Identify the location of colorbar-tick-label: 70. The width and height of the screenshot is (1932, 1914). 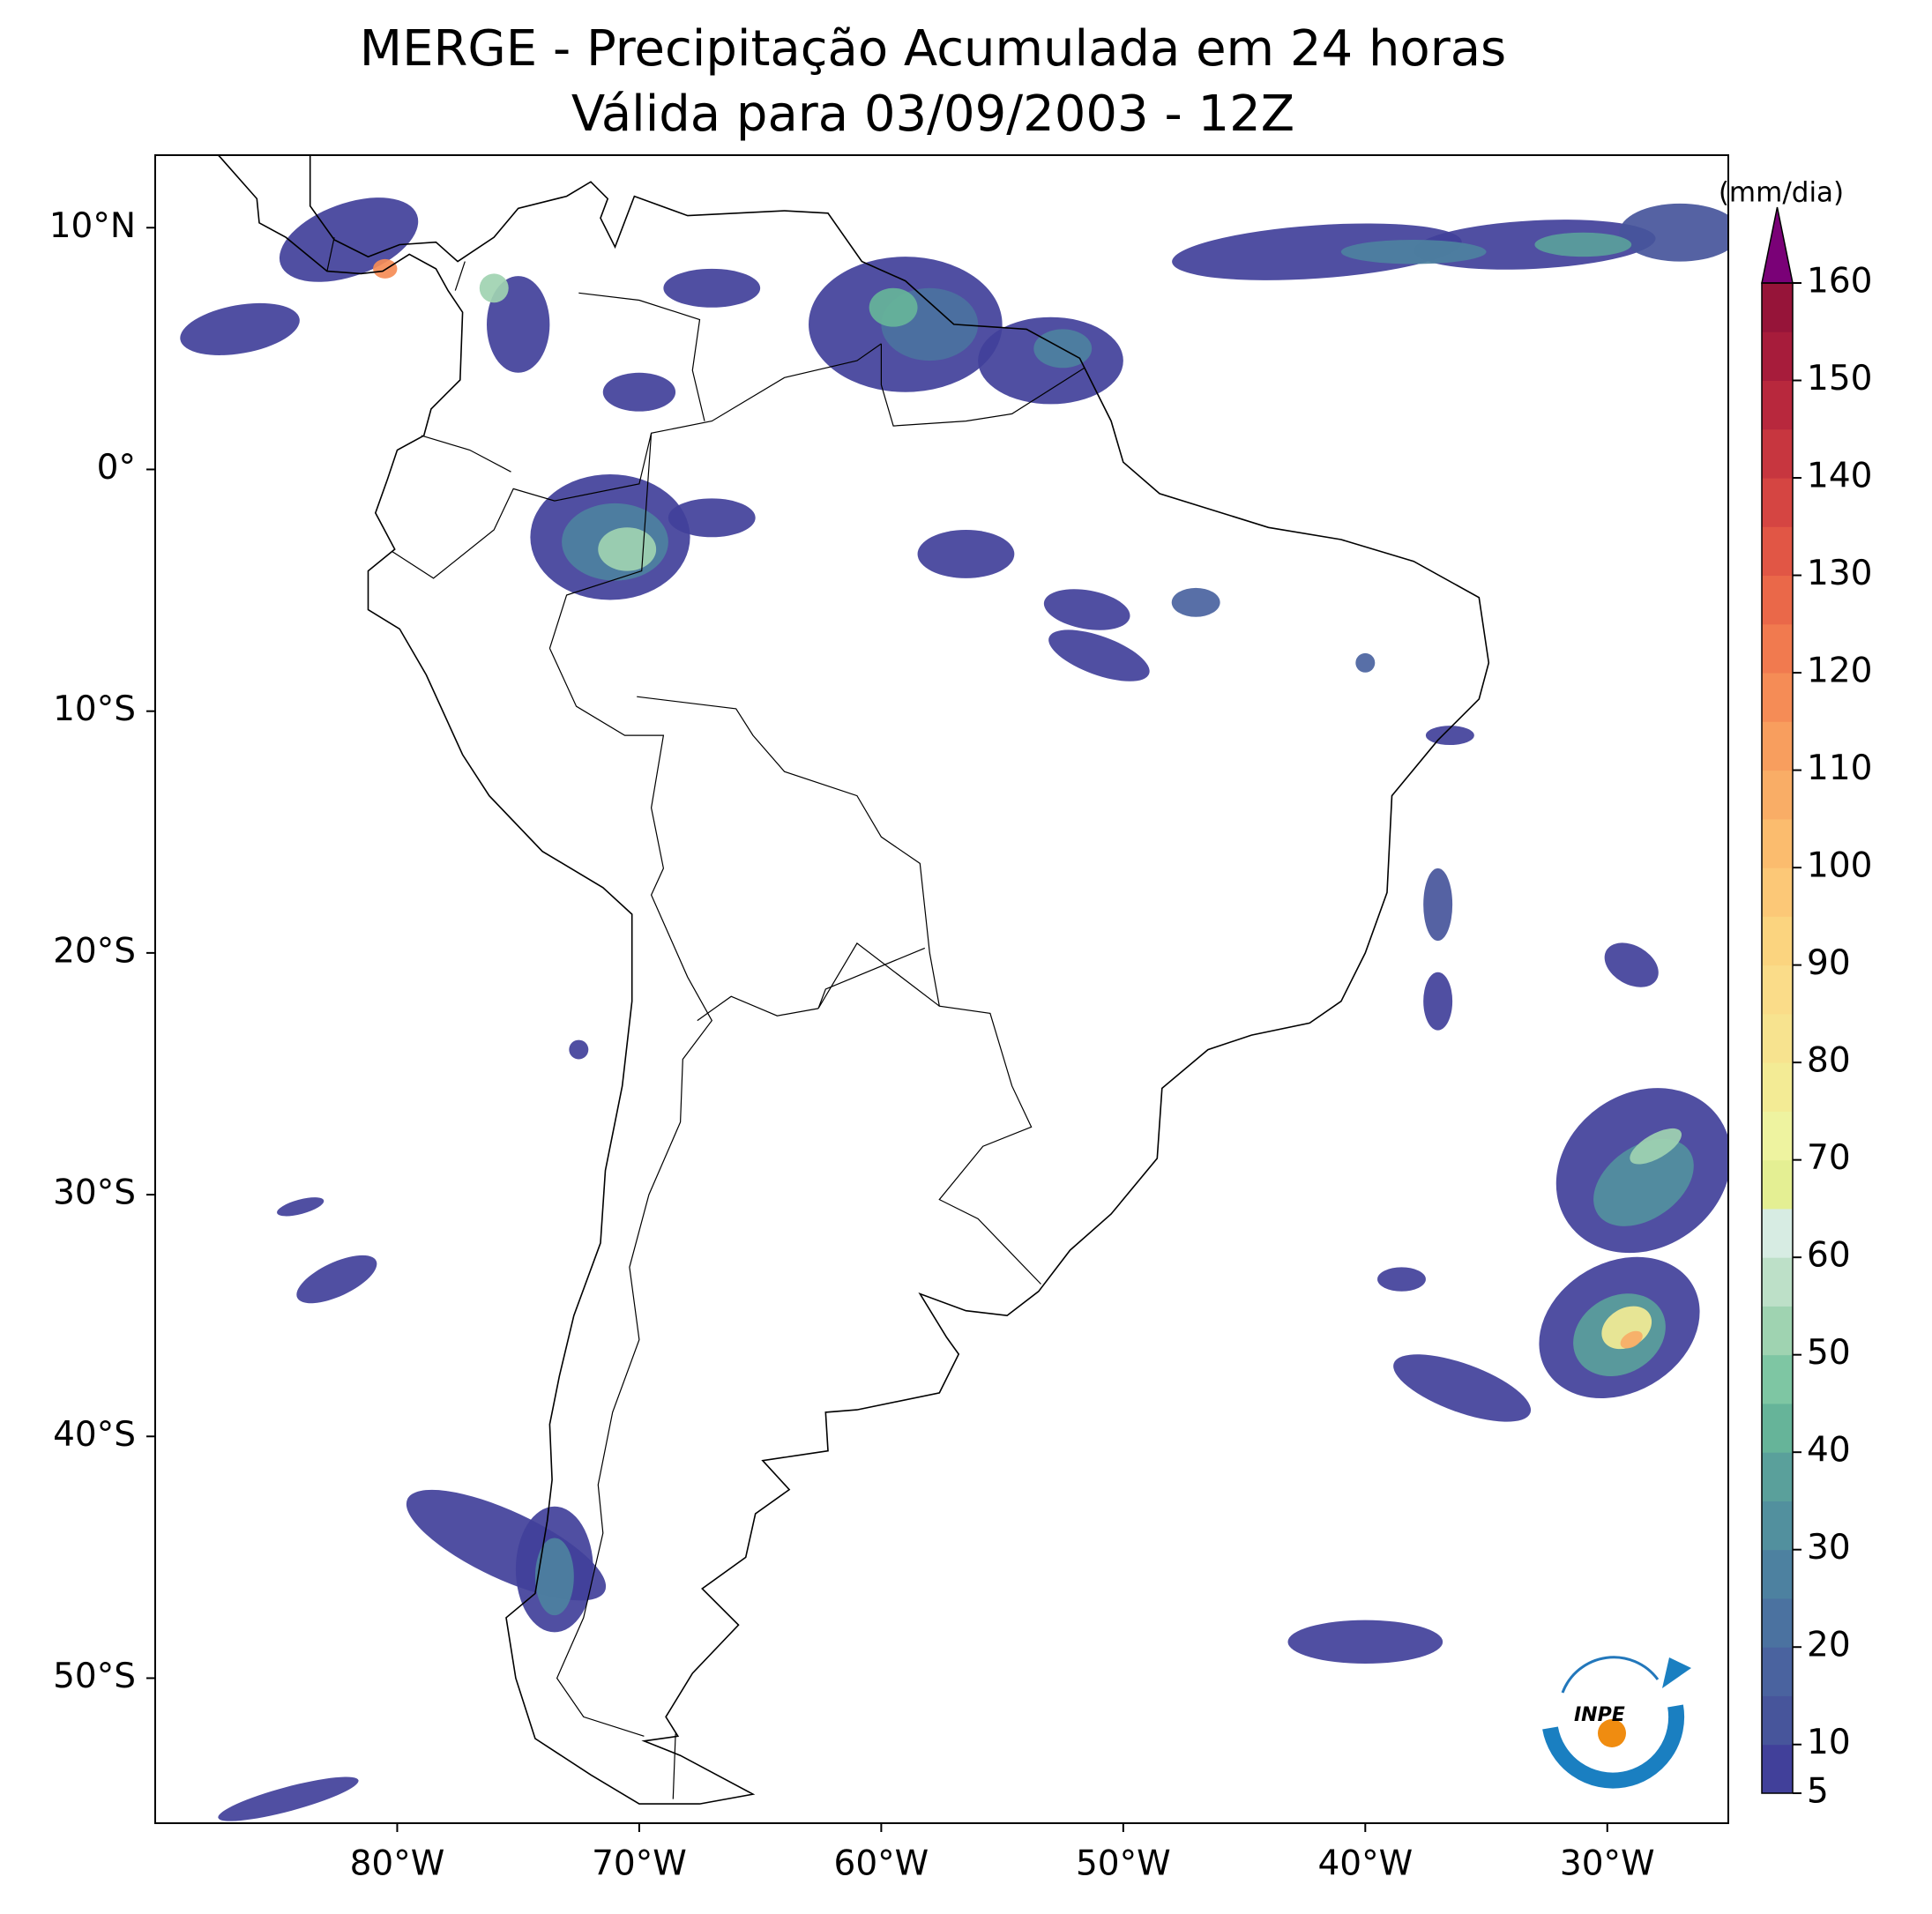
(1829, 1158).